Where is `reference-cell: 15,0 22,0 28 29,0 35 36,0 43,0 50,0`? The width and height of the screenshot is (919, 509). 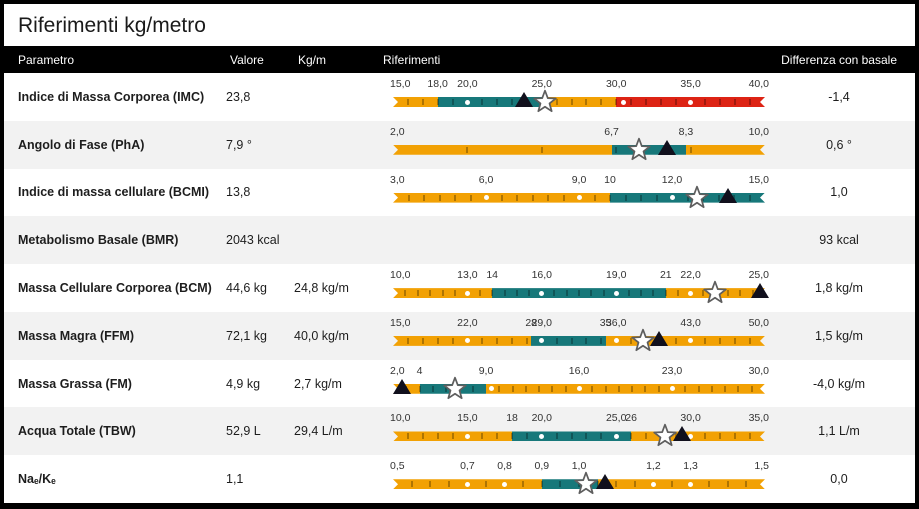 reference-cell: 15,0 22,0 28 29,0 35 36,0 43,0 50,0 is located at coordinates (578, 336).